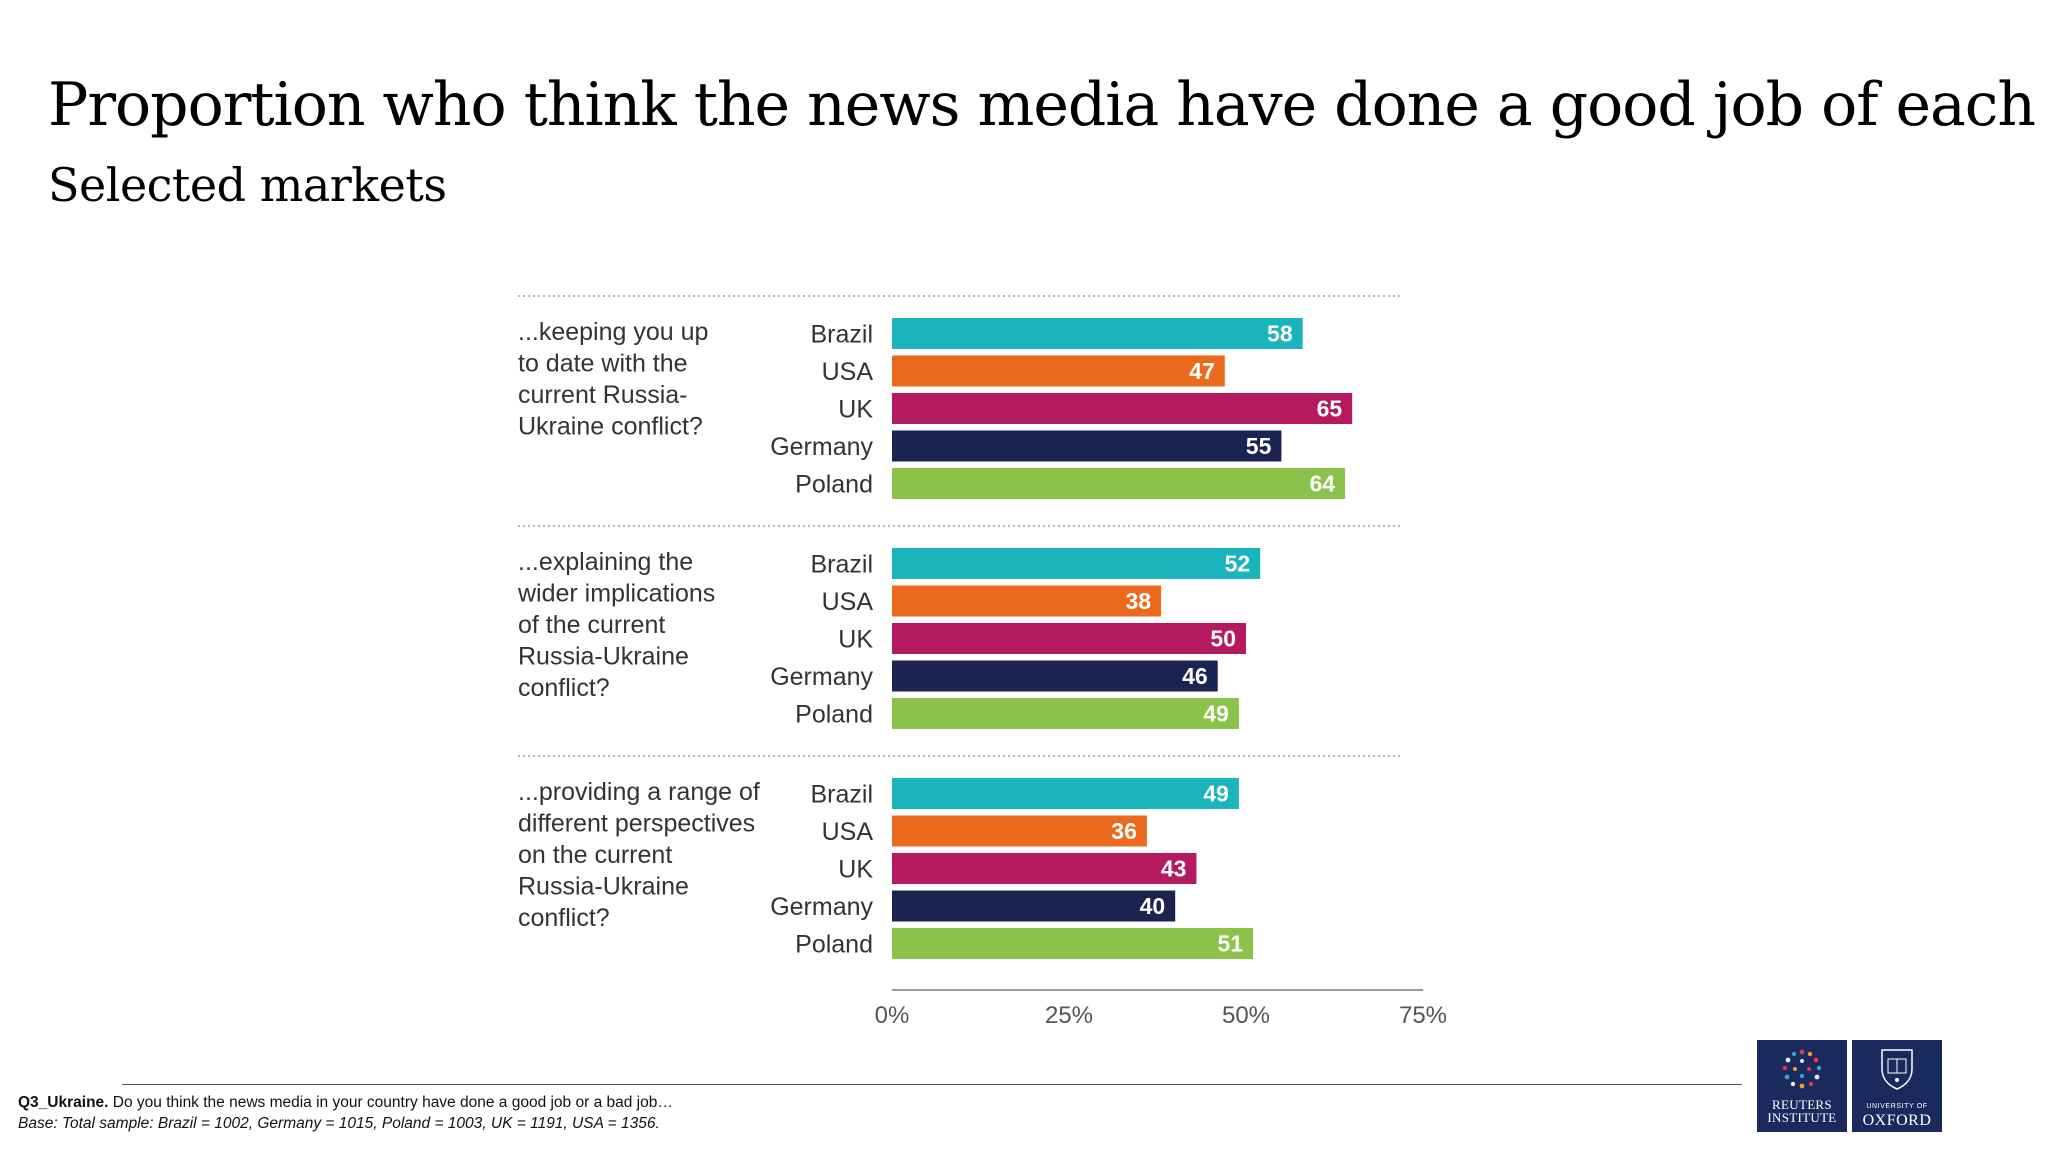  Describe the element at coordinates (1423, 1015) in the screenshot. I see `x-tick-label: 75%` at that location.